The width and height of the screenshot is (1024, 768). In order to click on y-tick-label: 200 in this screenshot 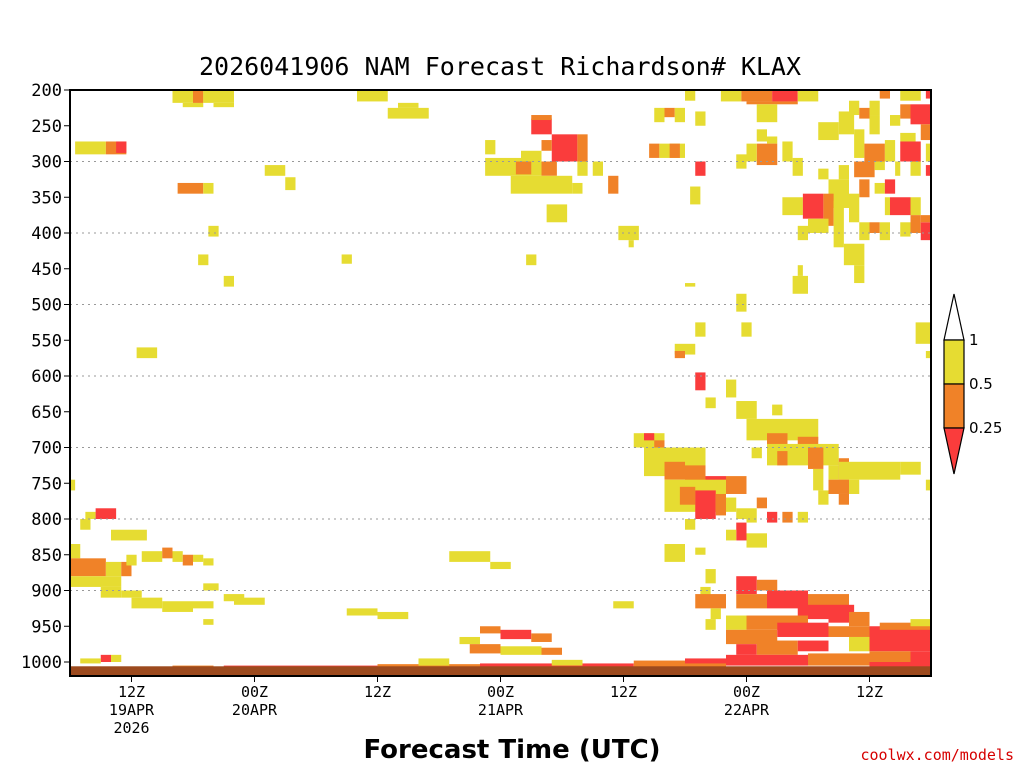, I will do `click(46, 91)`.